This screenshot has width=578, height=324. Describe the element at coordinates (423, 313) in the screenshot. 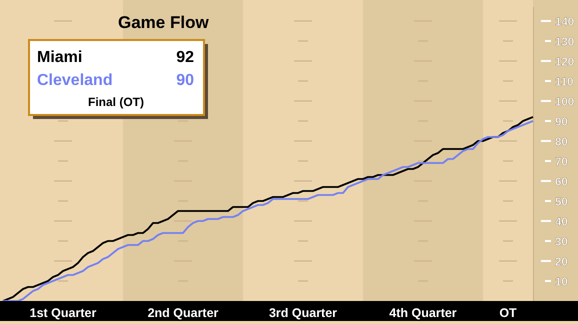

I see `x-tick-label: 4th Quarter` at that location.